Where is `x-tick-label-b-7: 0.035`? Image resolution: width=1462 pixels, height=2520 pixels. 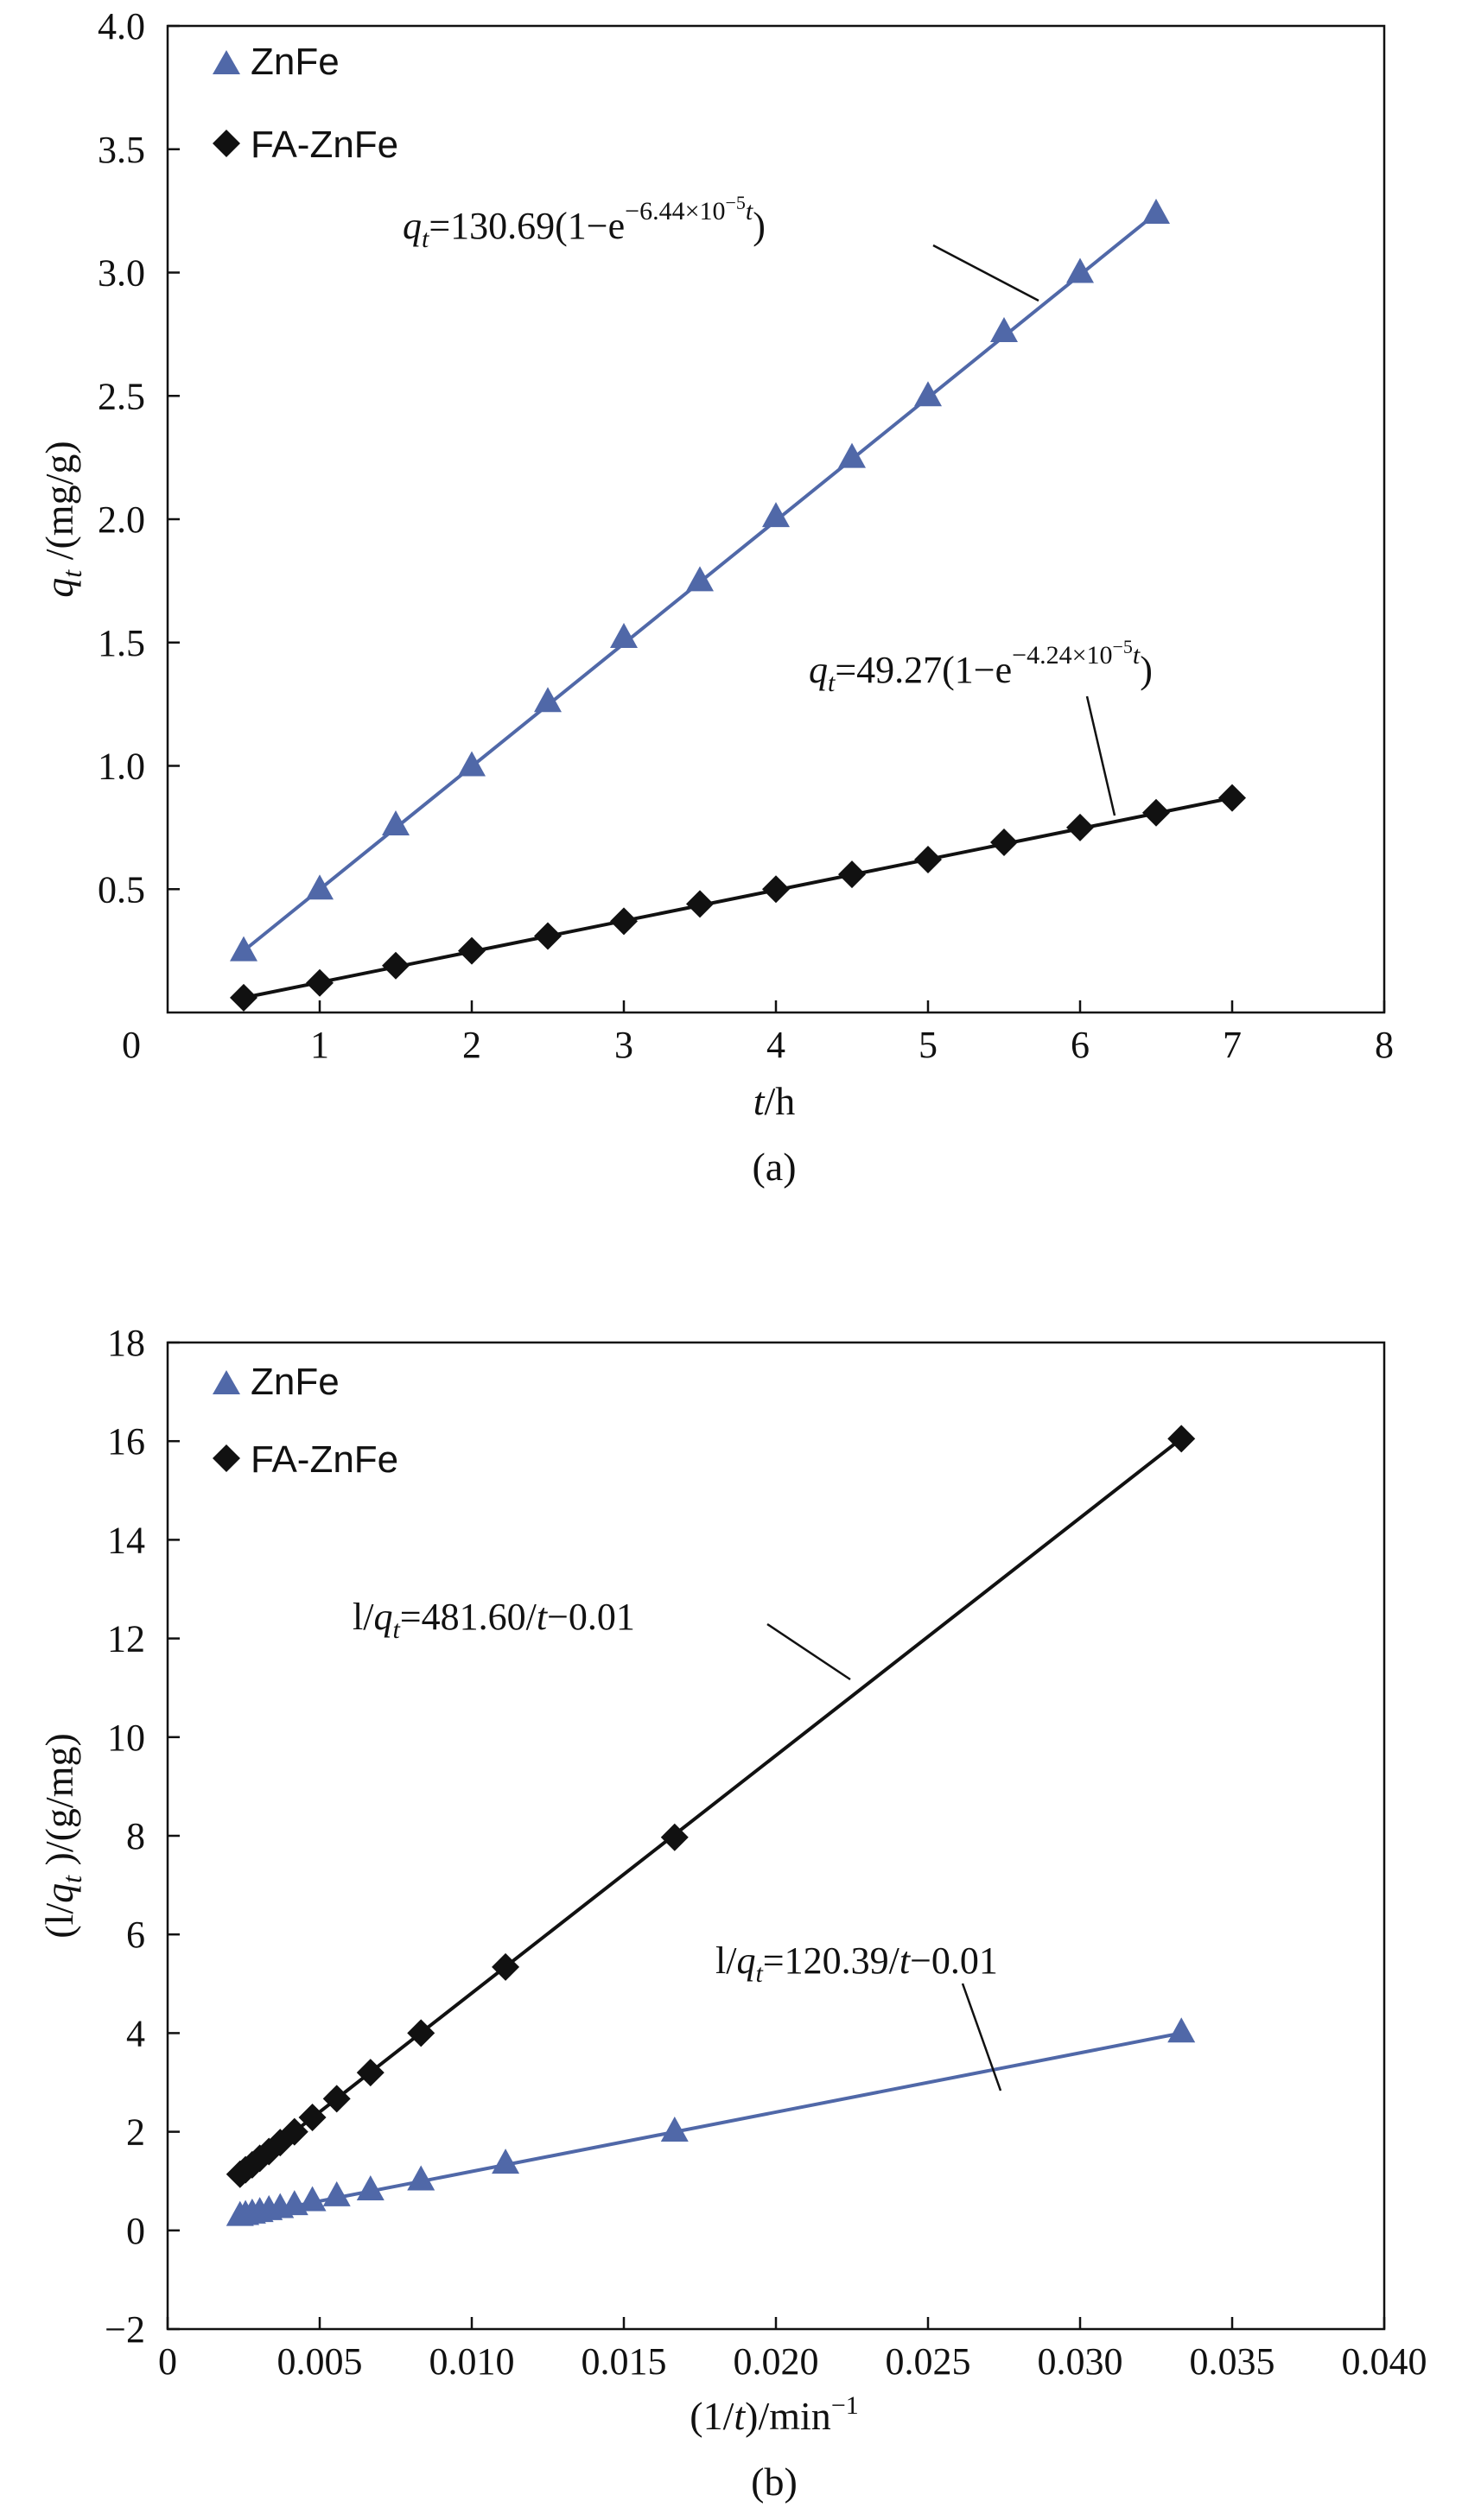 x-tick-label-b-7: 0.035 is located at coordinates (1232, 2362).